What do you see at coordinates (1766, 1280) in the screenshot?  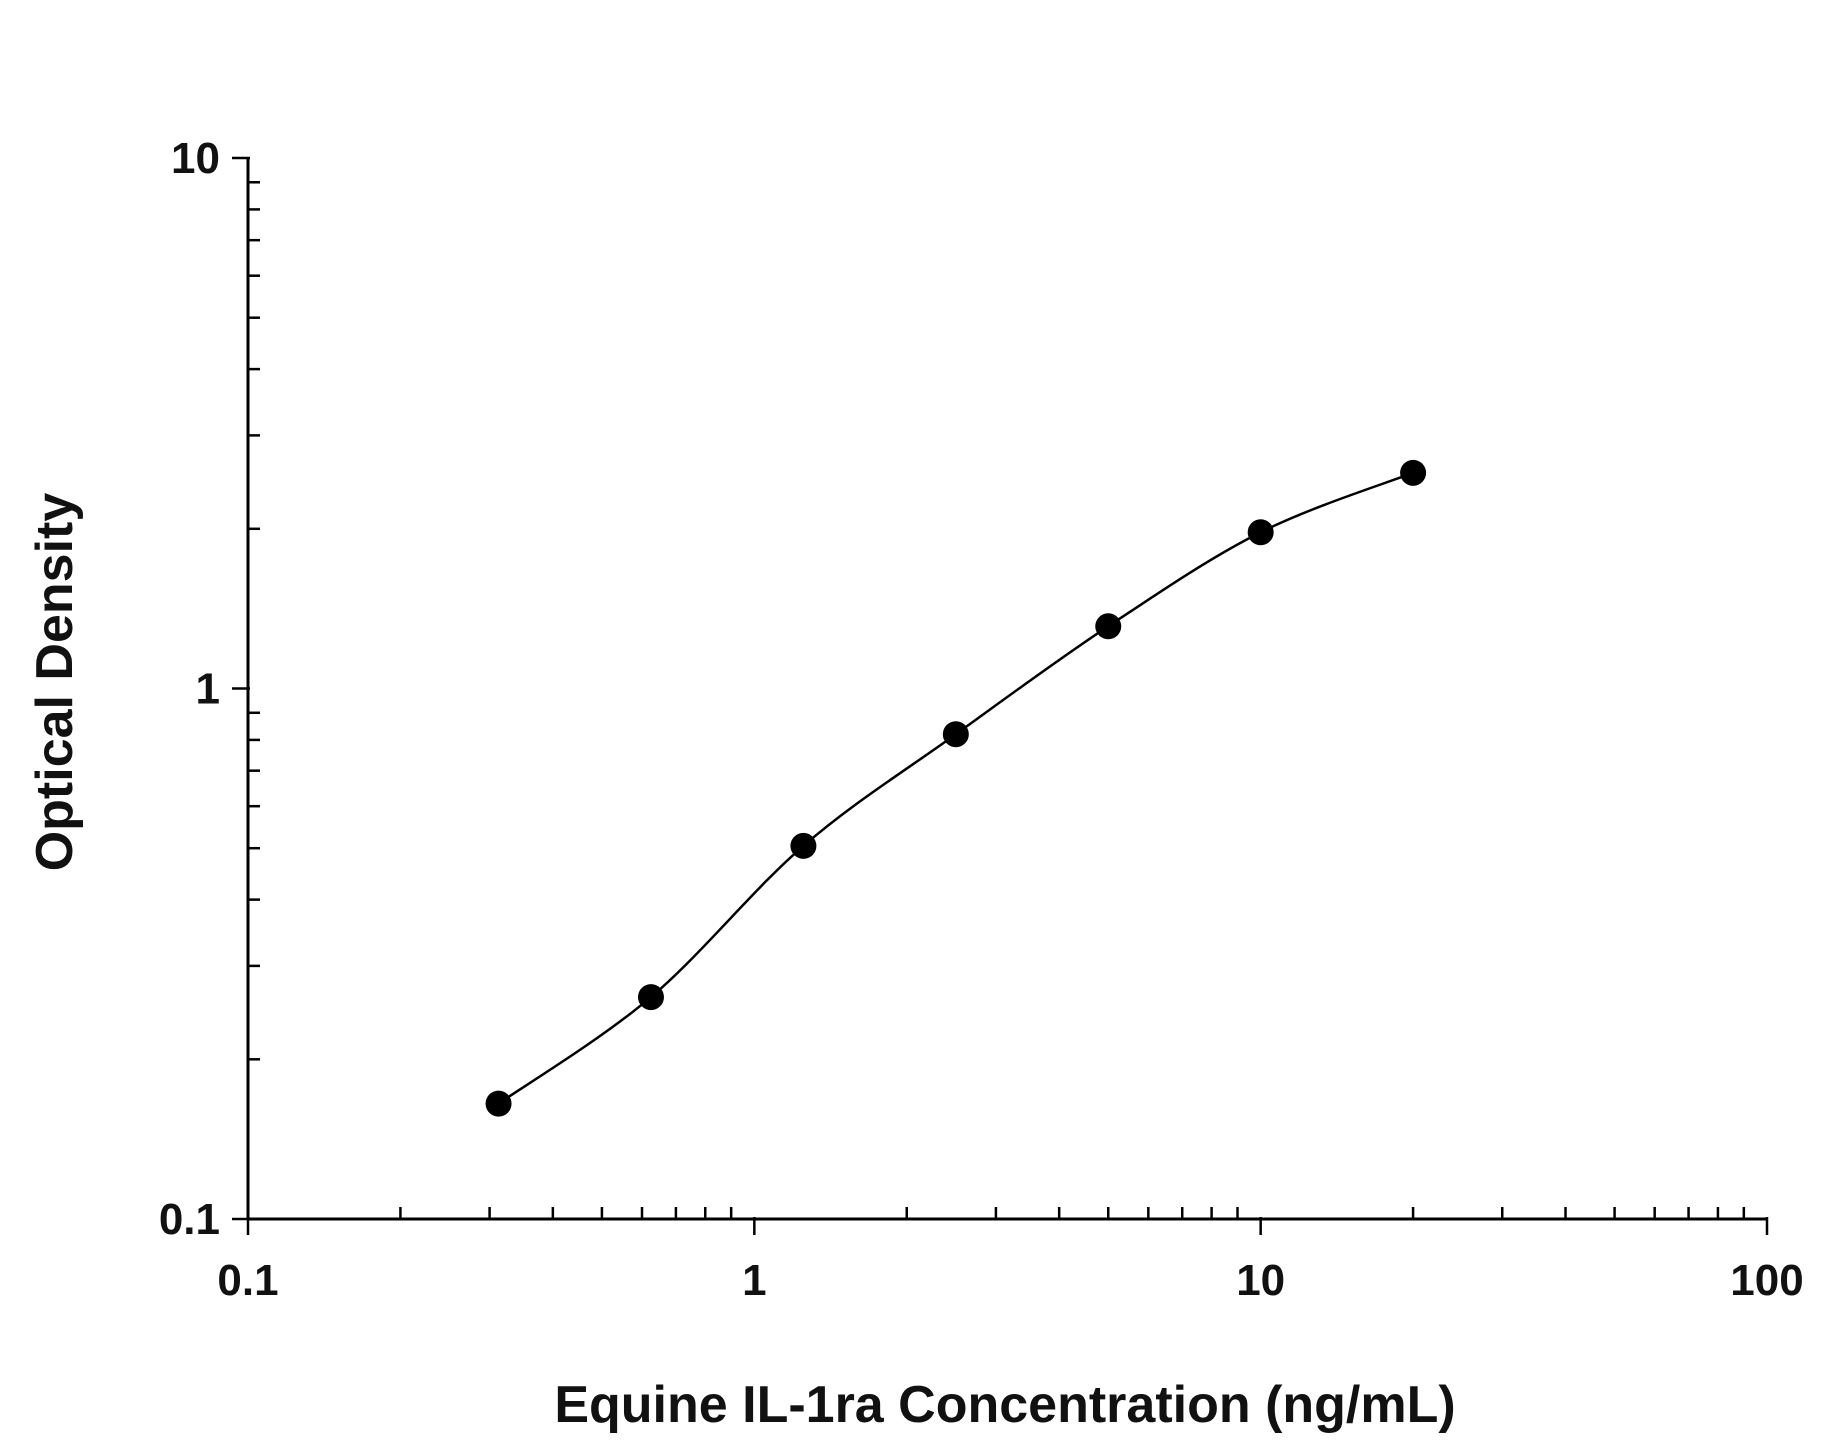 I see `x-tick-label: 100` at bounding box center [1766, 1280].